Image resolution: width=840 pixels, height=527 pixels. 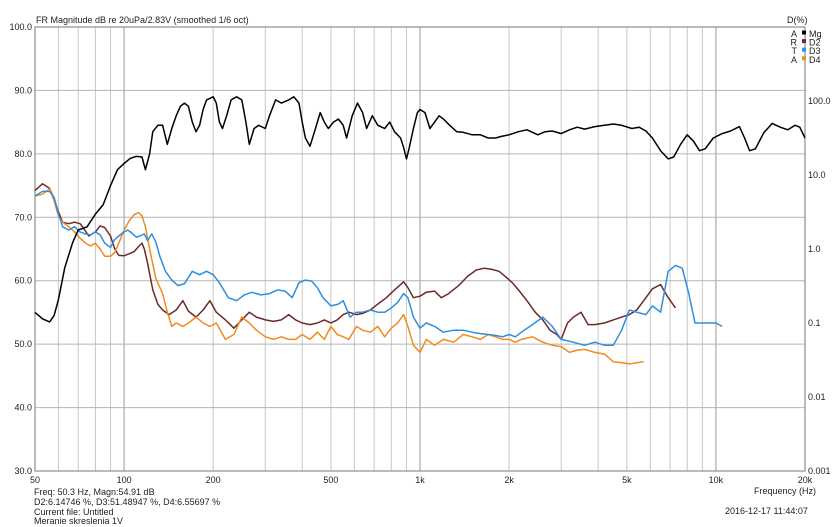 What do you see at coordinates (814, 249) in the screenshot?
I see `y-right-tick-label: 1.0` at bounding box center [814, 249].